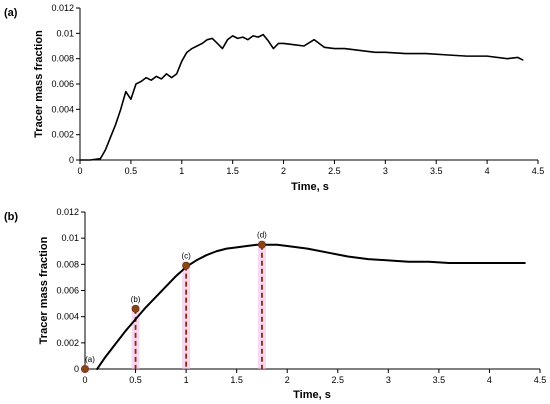 This screenshot has height=404, width=550. What do you see at coordinates (136, 299) in the screenshot?
I see `marker-label: (b)` at bounding box center [136, 299].